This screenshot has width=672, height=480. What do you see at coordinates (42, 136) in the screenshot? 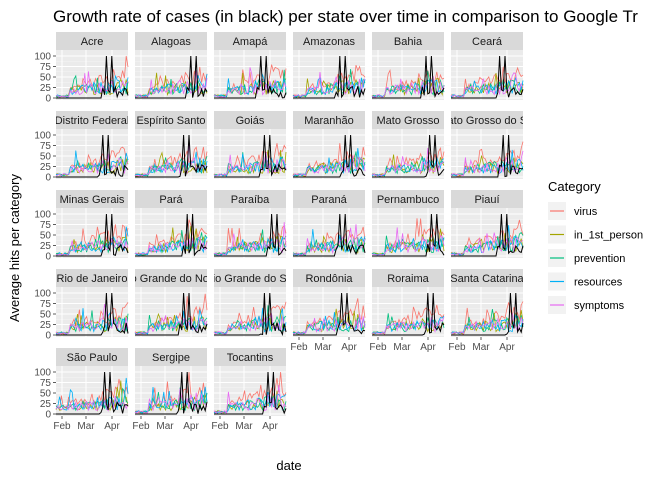
I see `y-tick-label: 100` at bounding box center [42, 136].